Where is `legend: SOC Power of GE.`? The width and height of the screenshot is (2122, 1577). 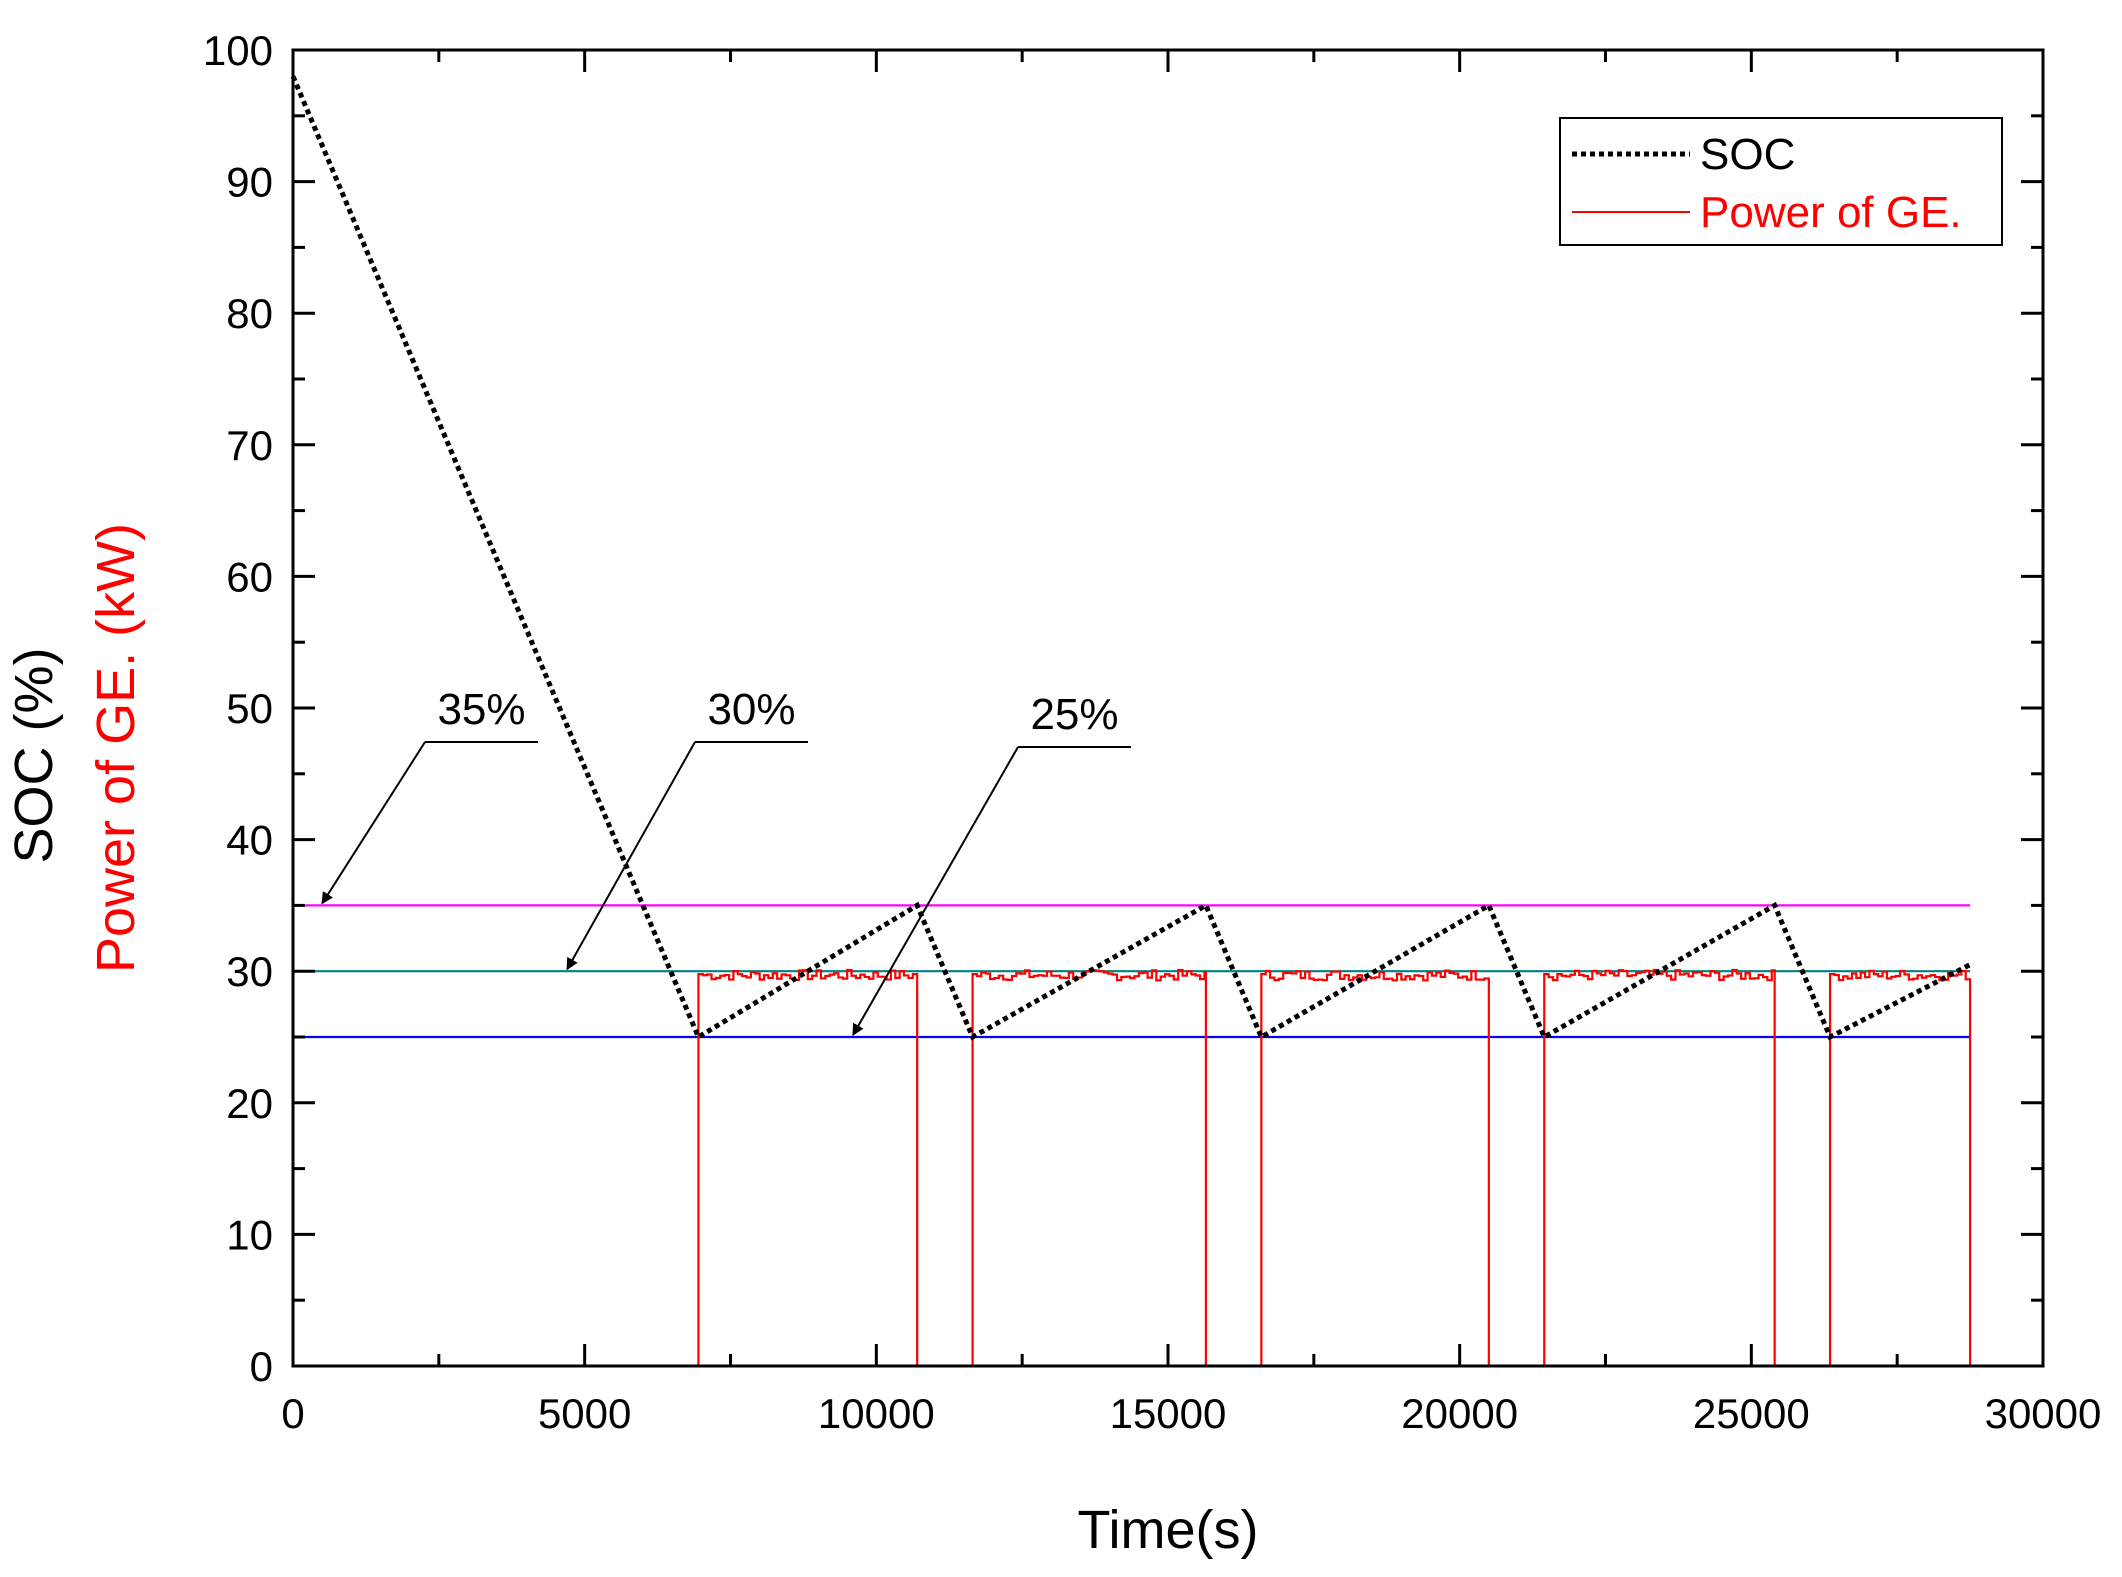
legend: SOC Power of GE. is located at coordinates (1781, 181).